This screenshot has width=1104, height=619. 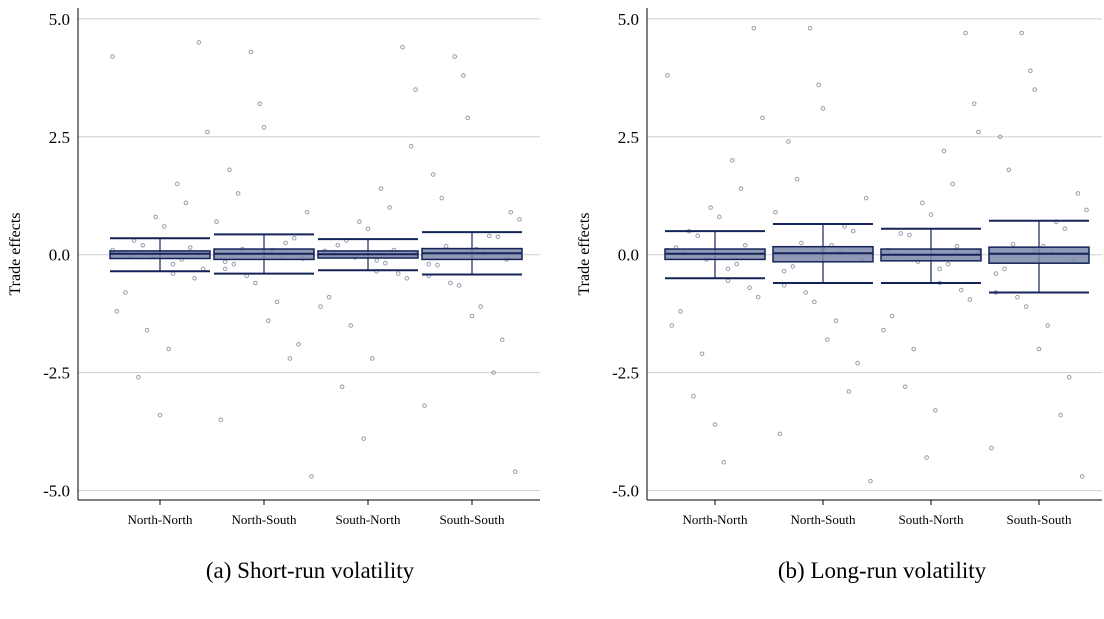 What do you see at coordinates (628, 255) in the screenshot?
I see `y-tick-label: 0.0` at bounding box center [628, 255].